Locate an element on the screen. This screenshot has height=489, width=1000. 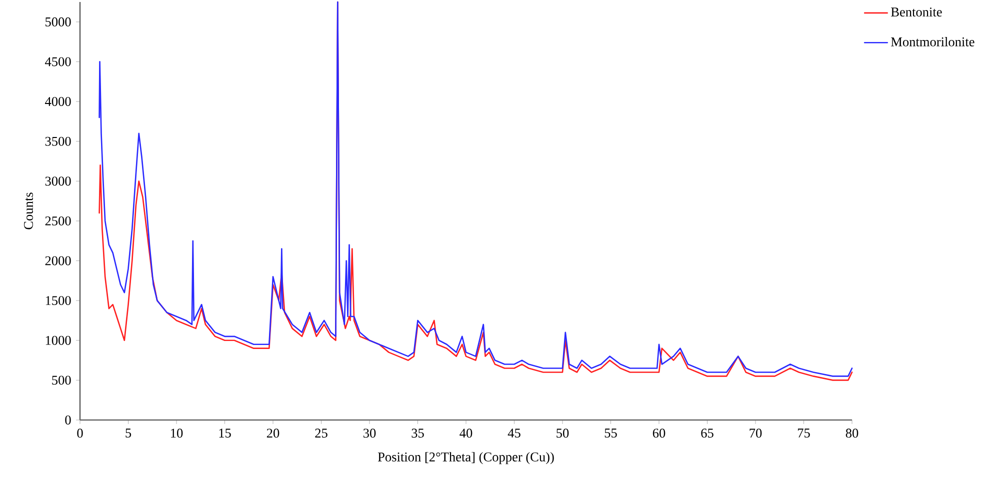
x-tick-label: 35 is located at coordinates (418, 433).